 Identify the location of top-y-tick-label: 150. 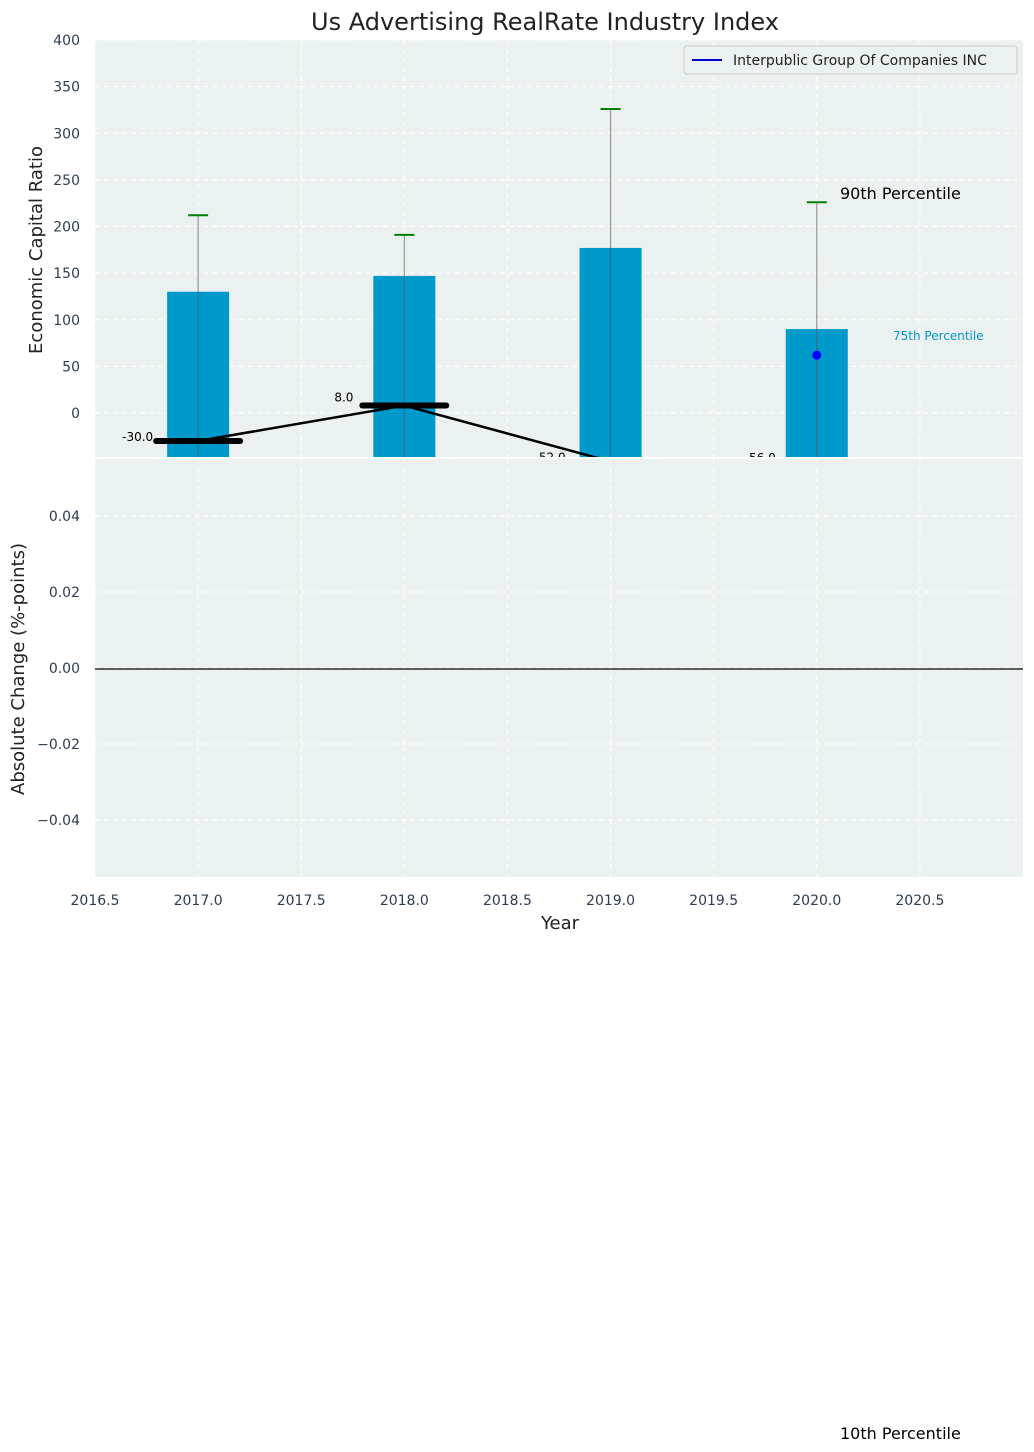
(66, 274).